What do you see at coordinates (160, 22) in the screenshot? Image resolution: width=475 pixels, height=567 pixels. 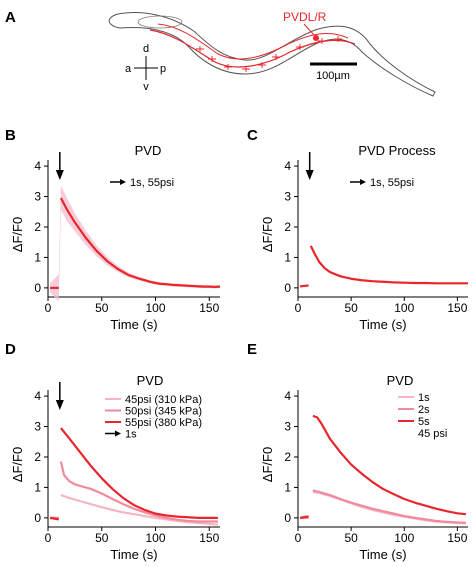 I see `worm-pharynx` at bounding box center [160, 22].